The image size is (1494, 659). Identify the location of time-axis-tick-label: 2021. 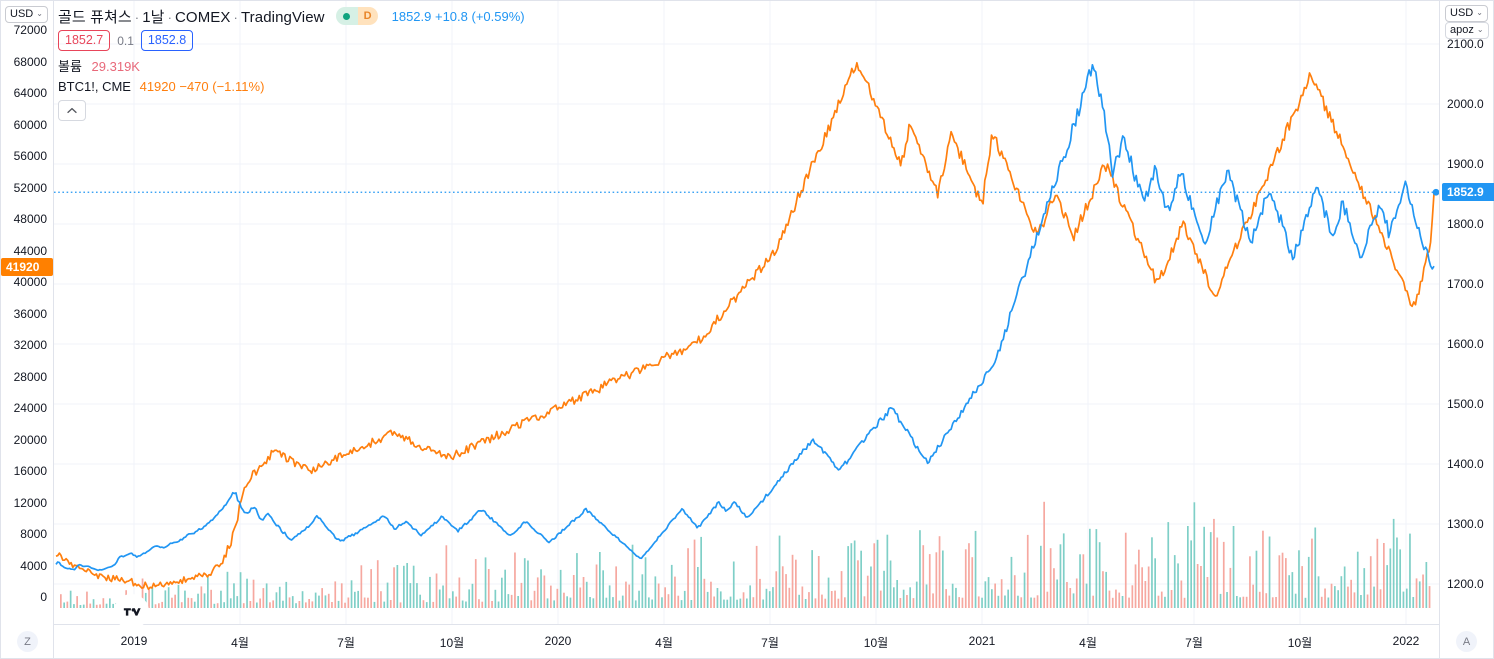
(982, 641).